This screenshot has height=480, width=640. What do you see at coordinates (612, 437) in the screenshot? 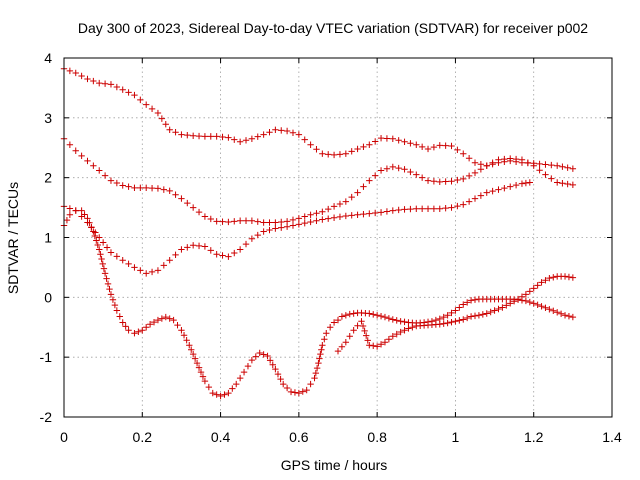
I see `x-tick-label: 1.4` at bounding box center [612, 437].